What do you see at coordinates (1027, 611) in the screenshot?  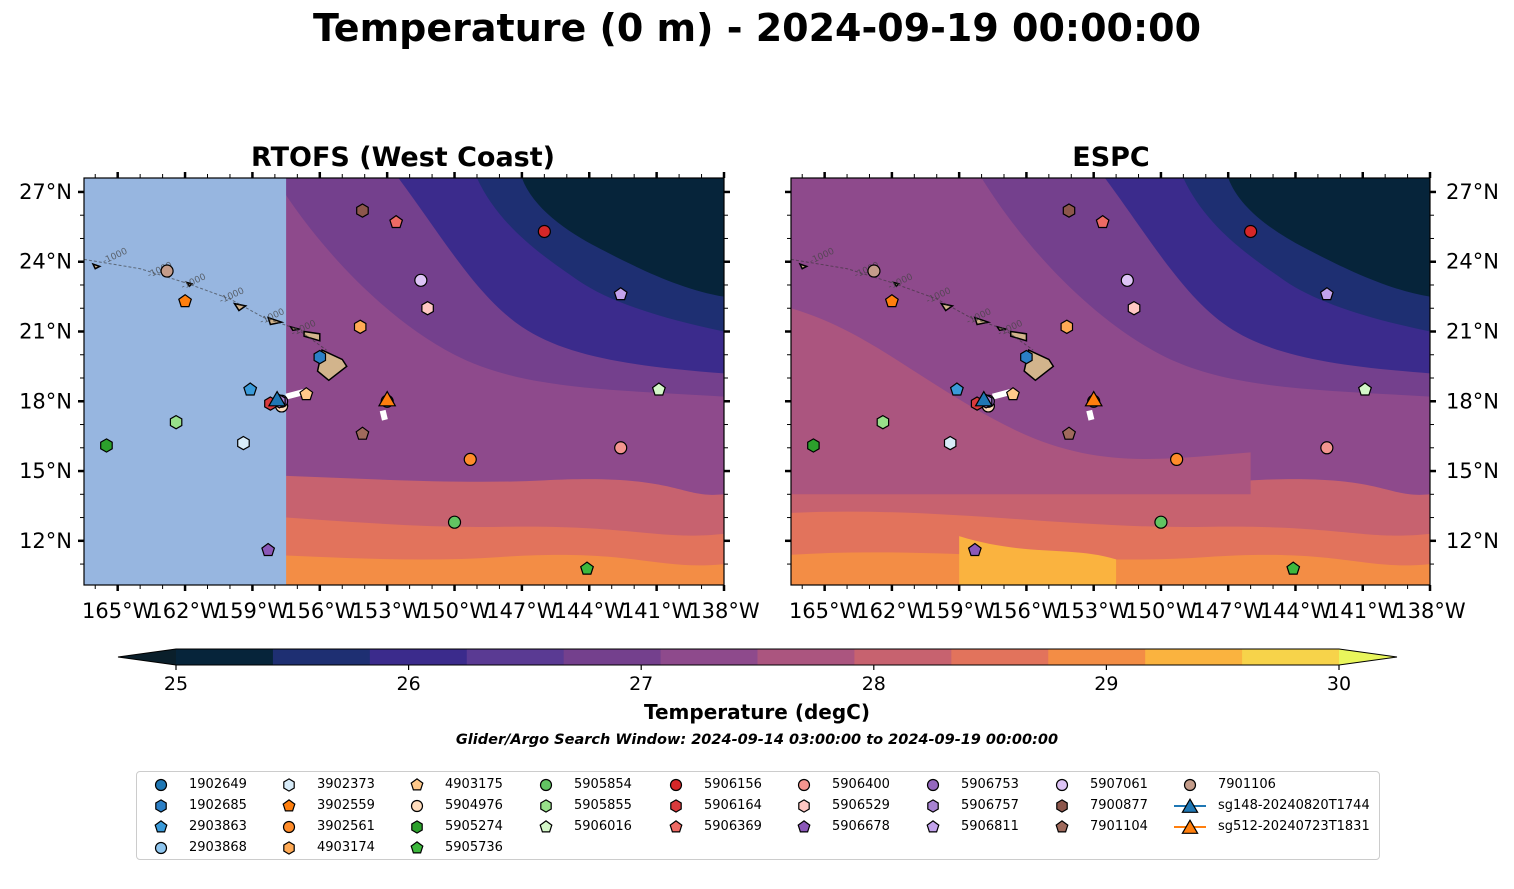 I see `lon-tick-label: 156°W` at bounding box center [1027, 611].